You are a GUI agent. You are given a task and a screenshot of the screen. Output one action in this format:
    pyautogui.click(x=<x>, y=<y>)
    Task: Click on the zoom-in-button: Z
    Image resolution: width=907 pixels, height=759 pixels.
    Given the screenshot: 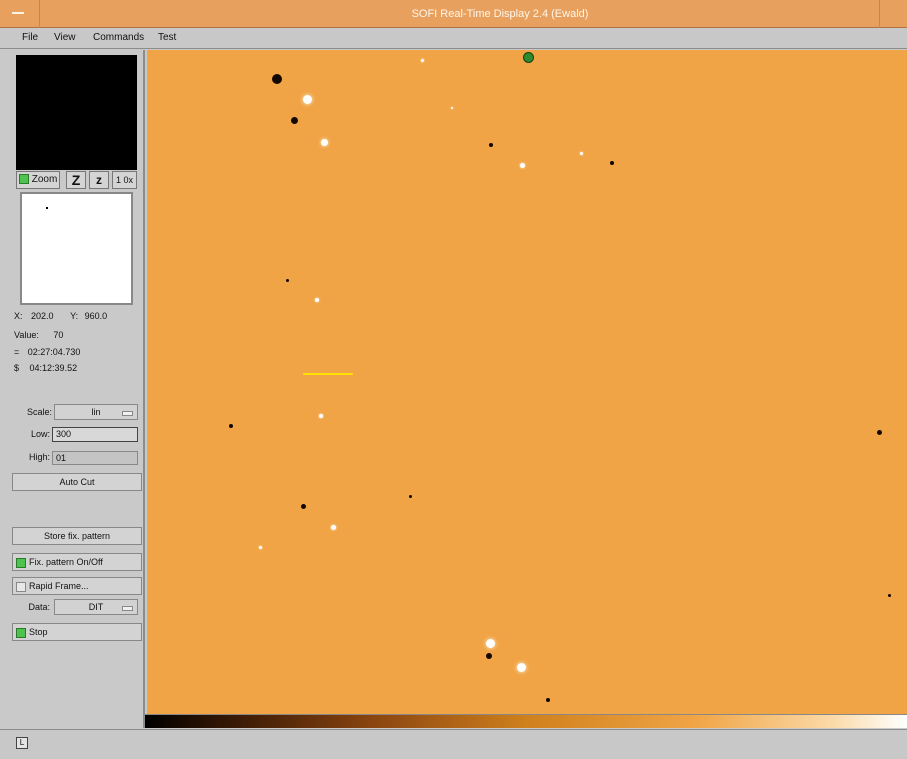 What is the action you would take?
    pyautogui.click(x=76, y=180)
    